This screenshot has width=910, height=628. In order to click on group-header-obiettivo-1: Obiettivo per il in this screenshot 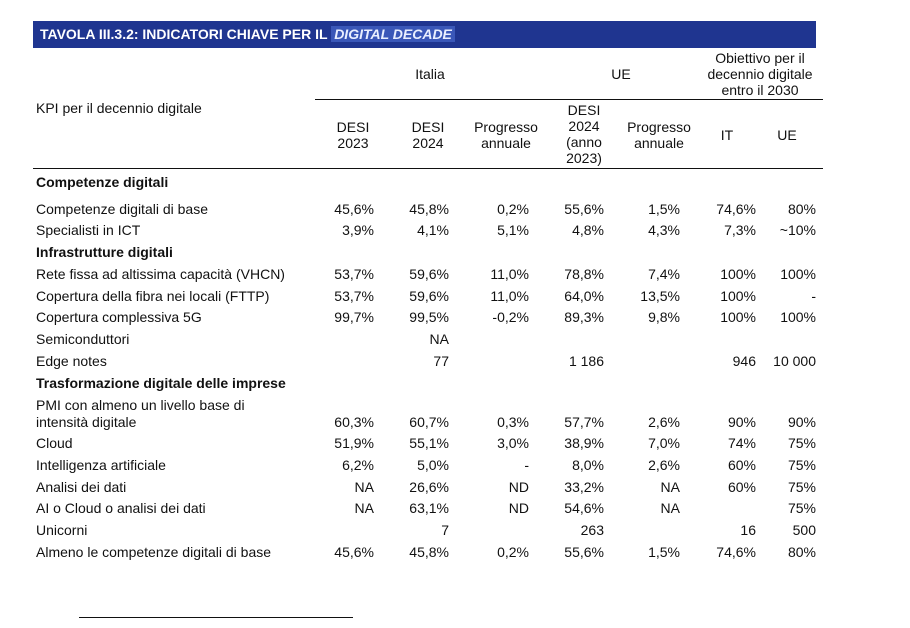, I will do `click(760, 58)`.